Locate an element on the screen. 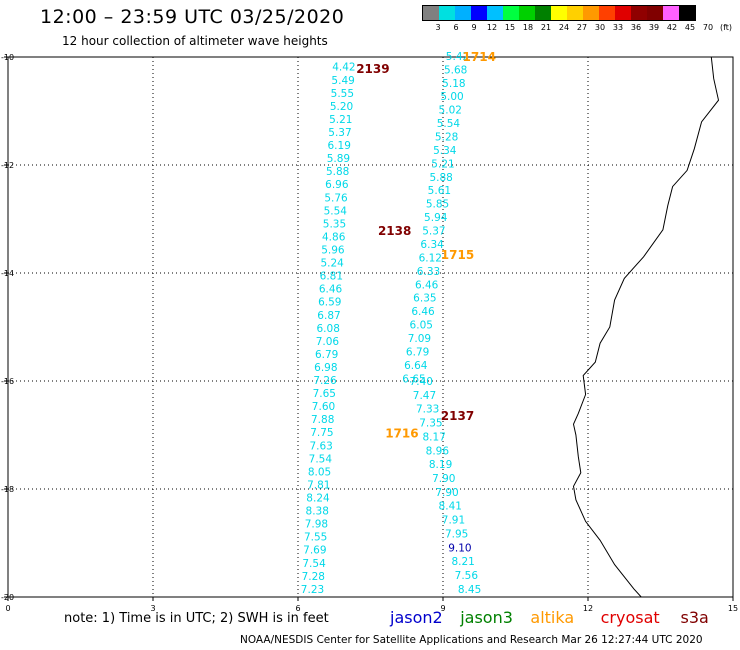 This screenshot has height=650, width=740. wave-height-value: 7.88 is located at coordinates (322, 420).